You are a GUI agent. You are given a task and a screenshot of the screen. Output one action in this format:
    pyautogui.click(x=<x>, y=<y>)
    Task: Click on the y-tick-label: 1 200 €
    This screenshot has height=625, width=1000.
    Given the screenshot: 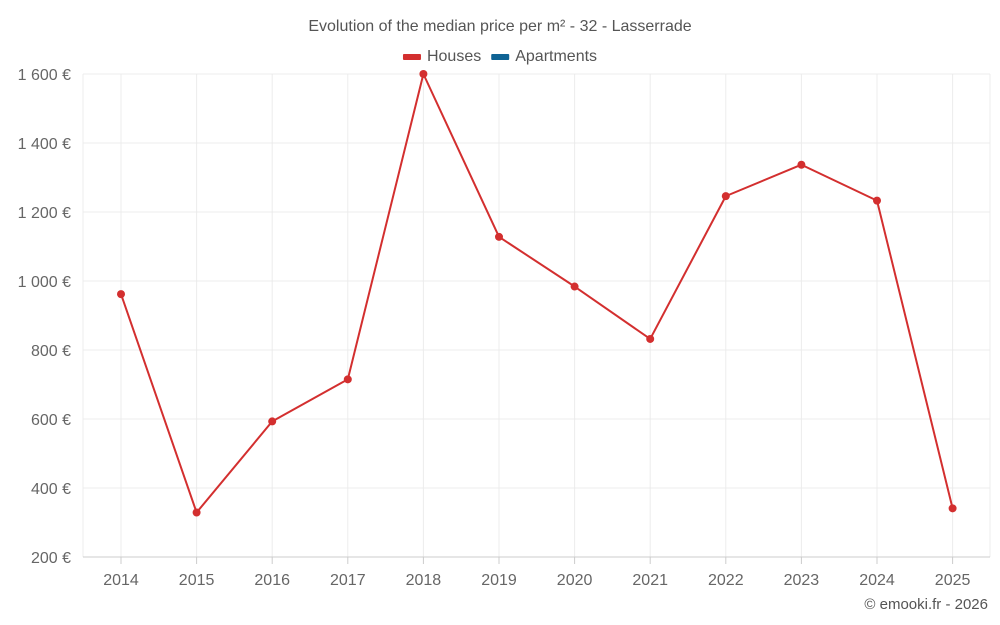 What is the action you would take?
    pyautogui.click(x=44, y=213)
    